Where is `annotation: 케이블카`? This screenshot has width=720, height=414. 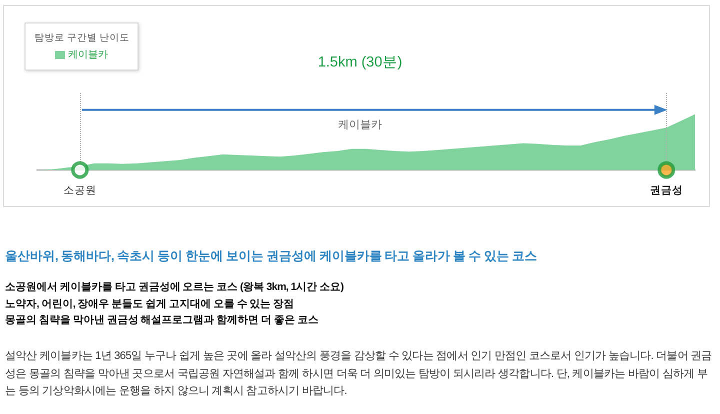
annotation: 케이블카 is located at coordinates (360, 124).